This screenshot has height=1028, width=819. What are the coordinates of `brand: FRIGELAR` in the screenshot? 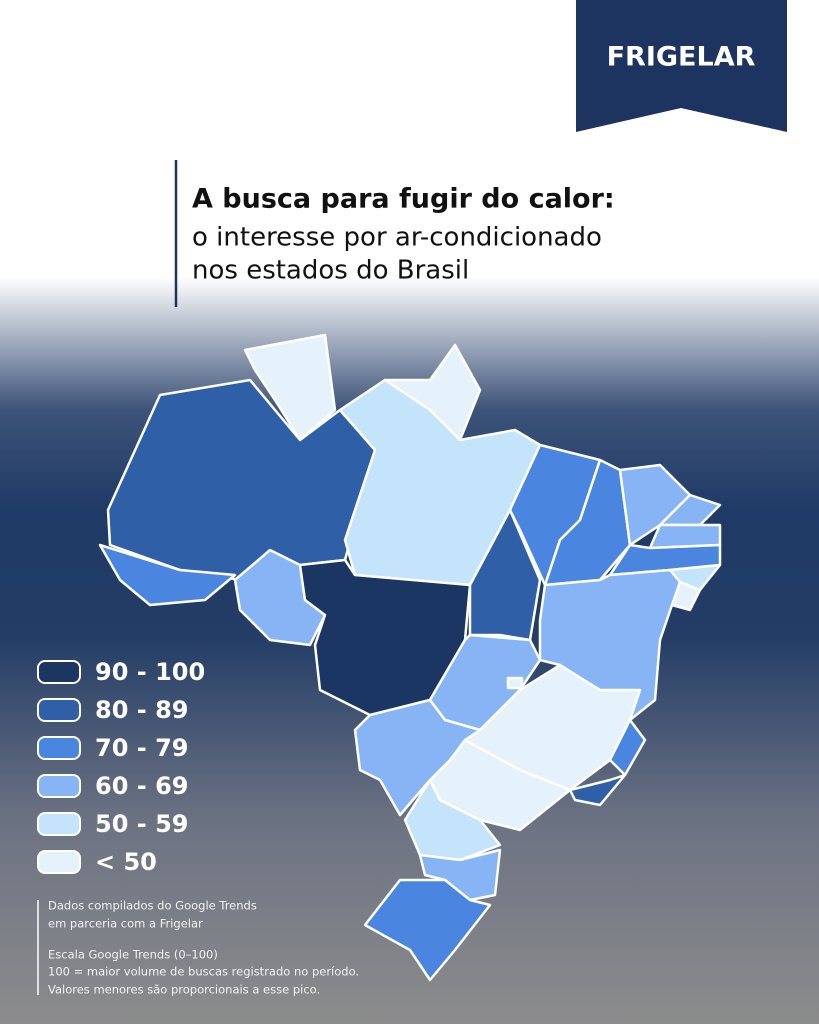 It's located at (681, 57).